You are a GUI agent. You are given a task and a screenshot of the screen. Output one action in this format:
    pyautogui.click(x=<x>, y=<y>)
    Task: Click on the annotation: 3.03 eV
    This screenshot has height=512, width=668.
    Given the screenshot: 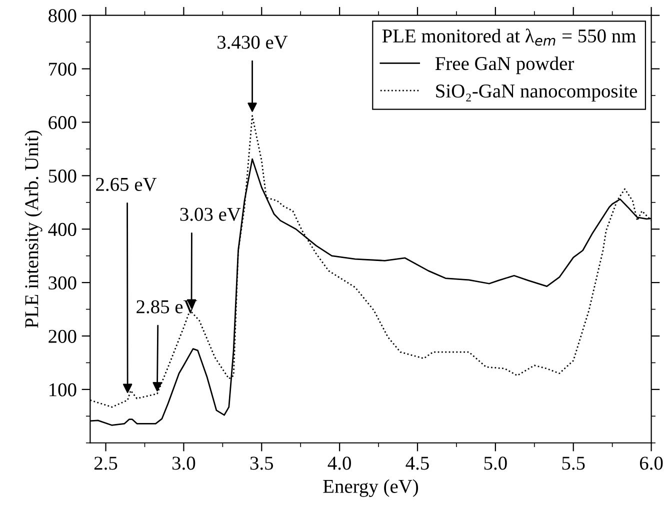 What is the action you would take?
    pyautogui.click(x=210, y=214)
    